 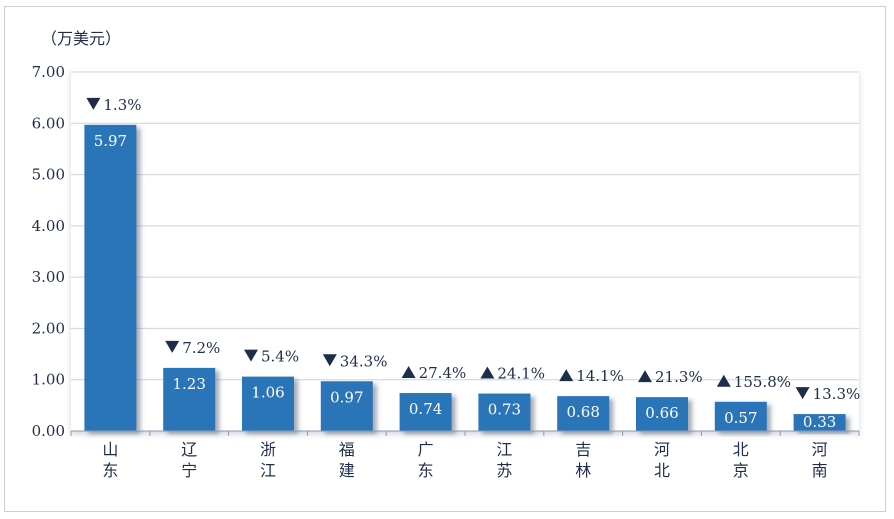 I want to click on category-label: 苏, so click(x=504, y=470).